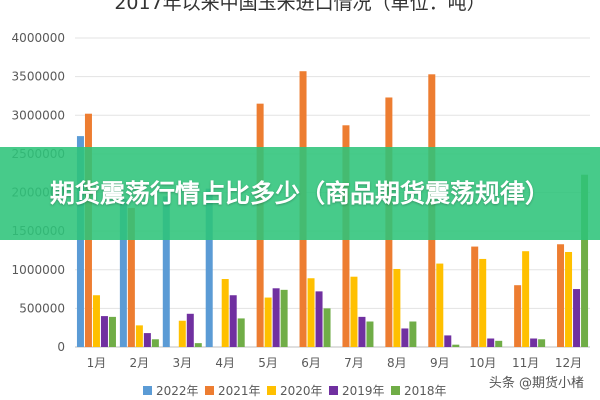 This screenshot has width=600, height=400. I want to click on legend-label: 2021年, so click(239, 391).